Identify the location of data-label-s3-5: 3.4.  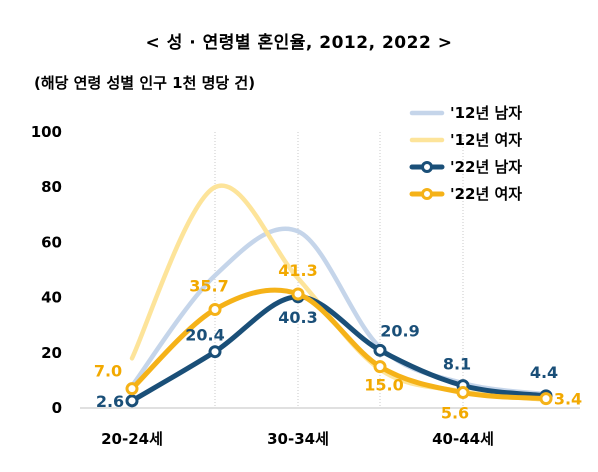
(568, 399).